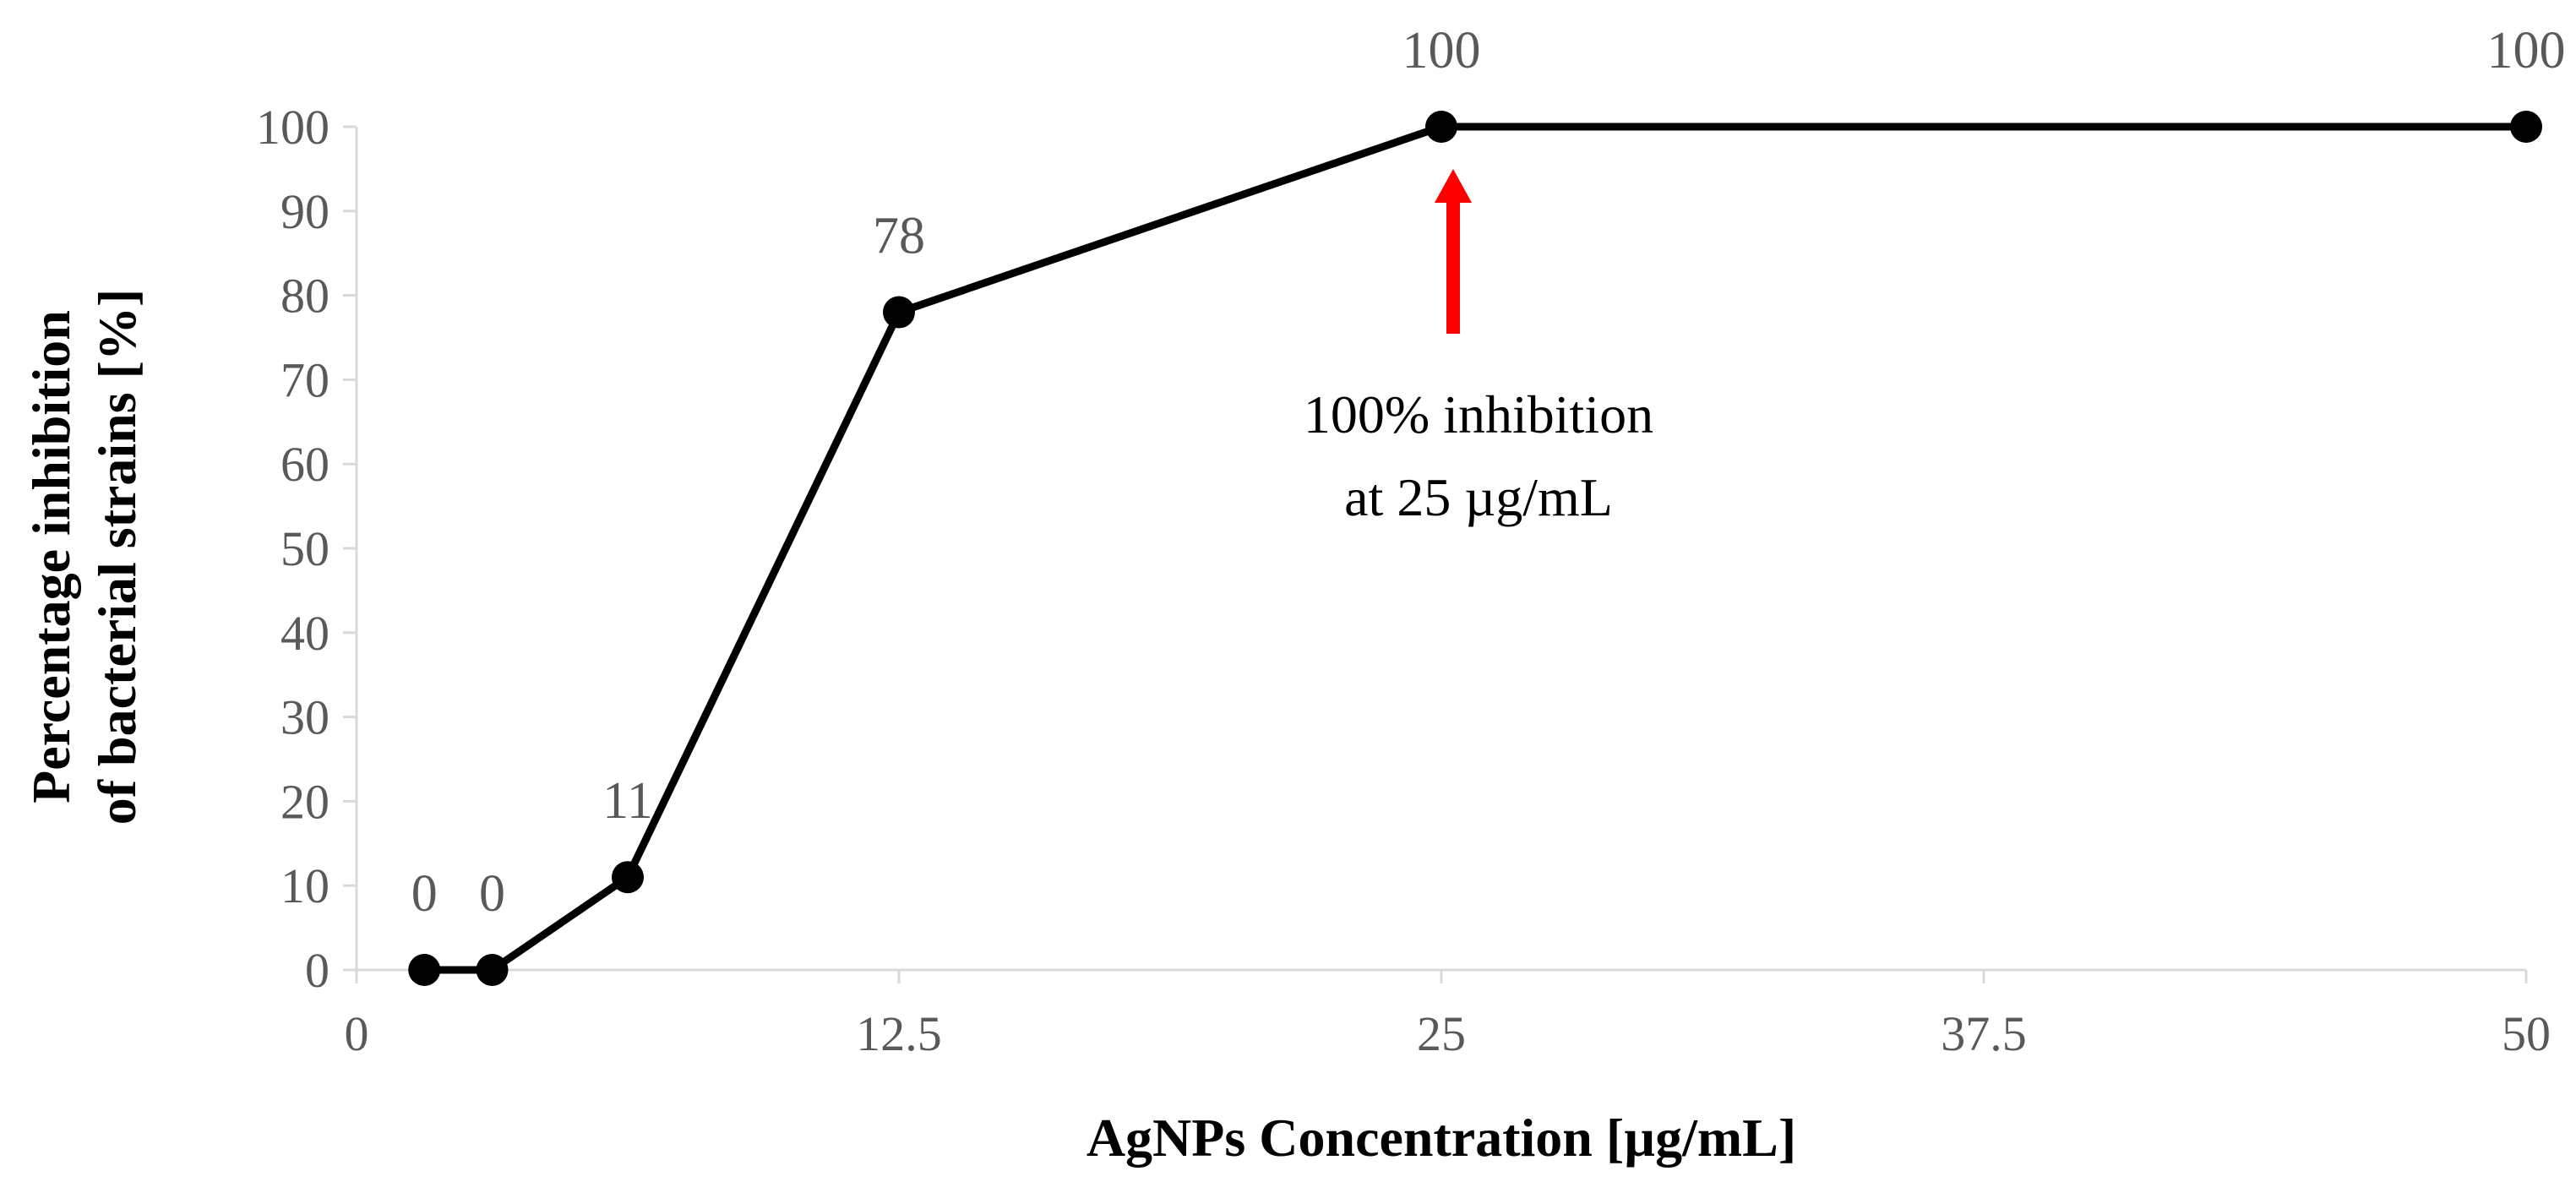 The image size is (2576, 1182). What do you see at coordinates (1478, 497) in the screenshot?
I see `annotation-text: at 25 µg/mL` at bounding box center [1478, 497].